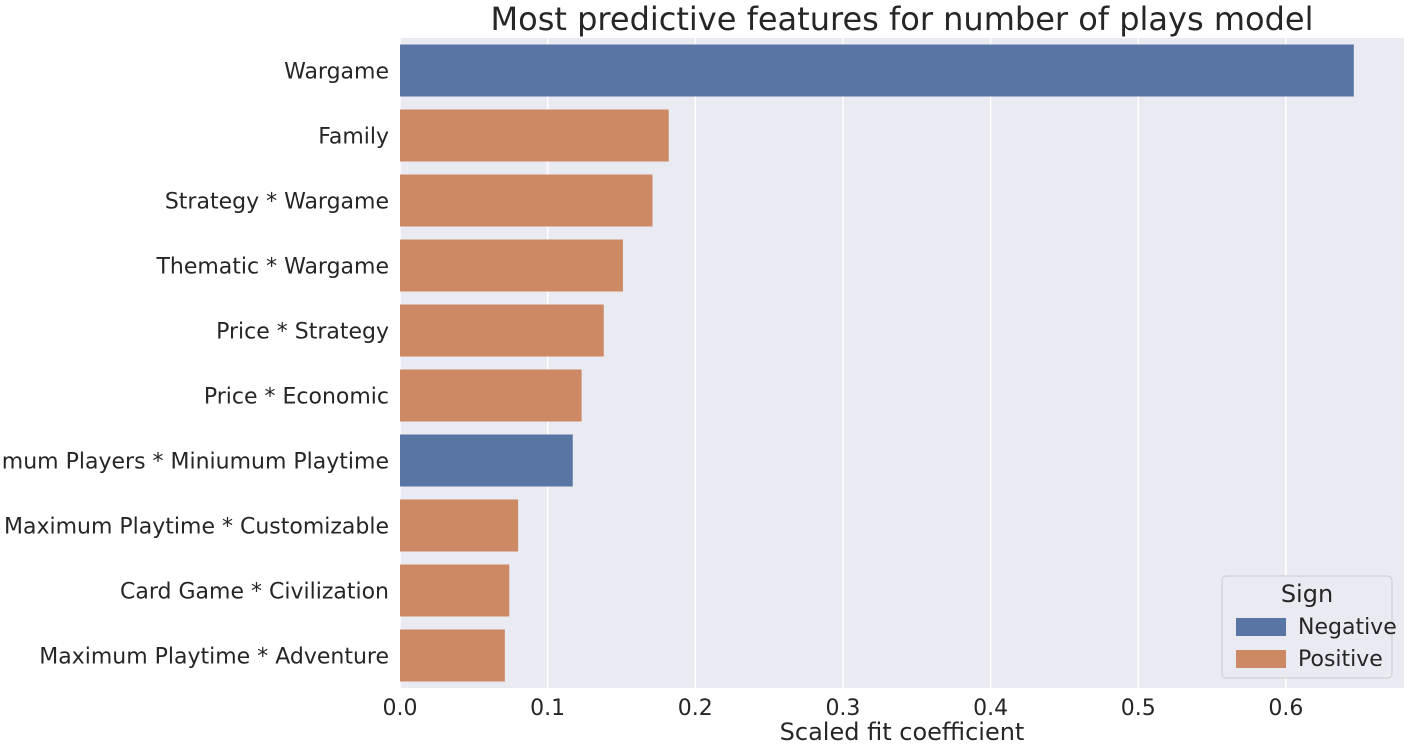 The width and height of the screenshot is (1410, 752). Describe the element at coordinates (353, 137) in the screenshot. I see `category-label: Family` at that location.